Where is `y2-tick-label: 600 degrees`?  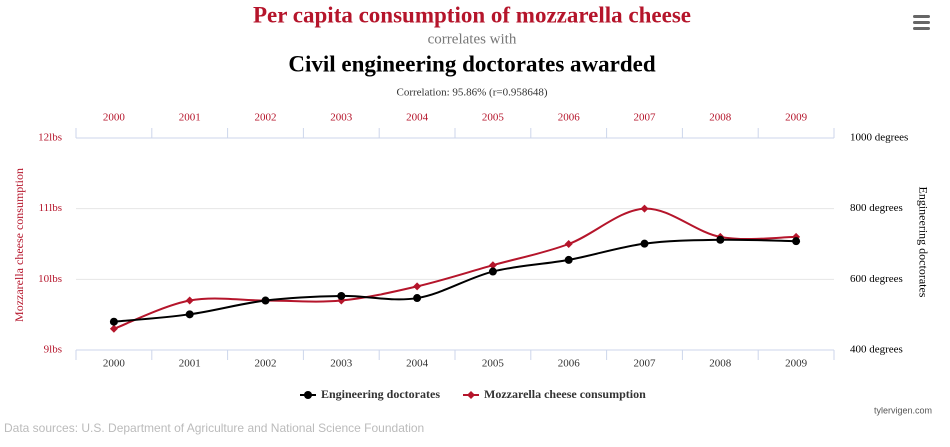
y2-tick-label: 600 degrees is located at coordinates (876, 279).